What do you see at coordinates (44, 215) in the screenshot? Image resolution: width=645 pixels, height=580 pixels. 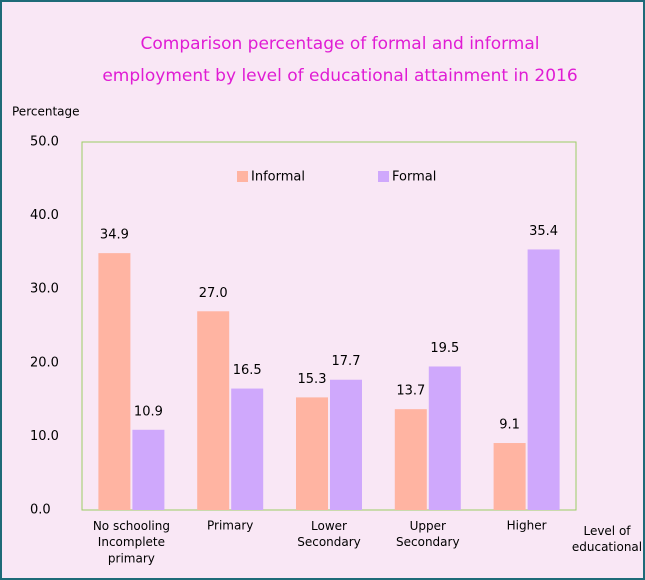 I see `y-tick-label: 40.0` at bounding box center [44, 215].